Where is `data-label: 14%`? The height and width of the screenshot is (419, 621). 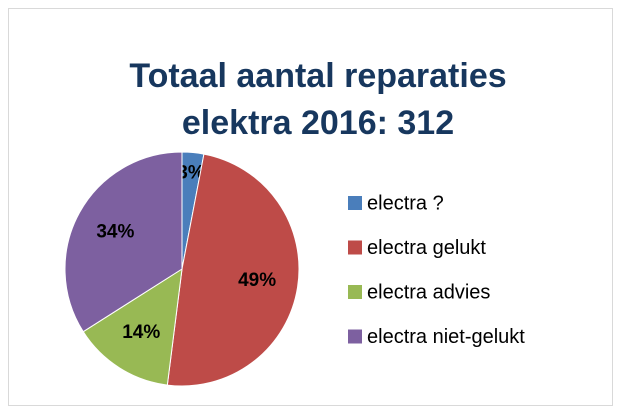 data-label: 14% is located at coordinates (141, 332).